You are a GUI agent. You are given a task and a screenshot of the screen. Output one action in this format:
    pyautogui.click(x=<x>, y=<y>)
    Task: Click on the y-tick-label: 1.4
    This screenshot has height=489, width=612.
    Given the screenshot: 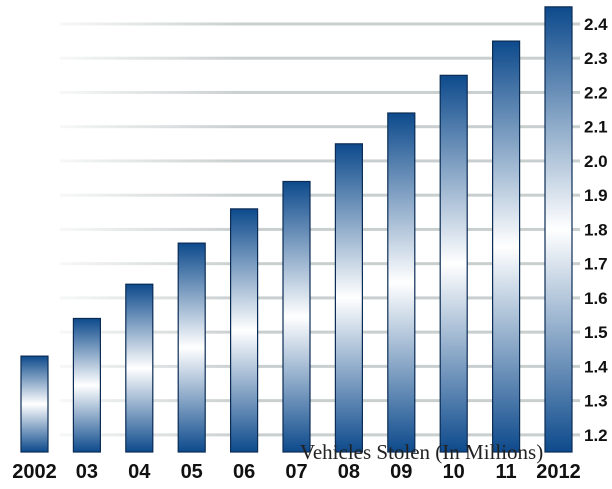 What is the action you would take?
    pyautogui.click(x=596, y=366)
    